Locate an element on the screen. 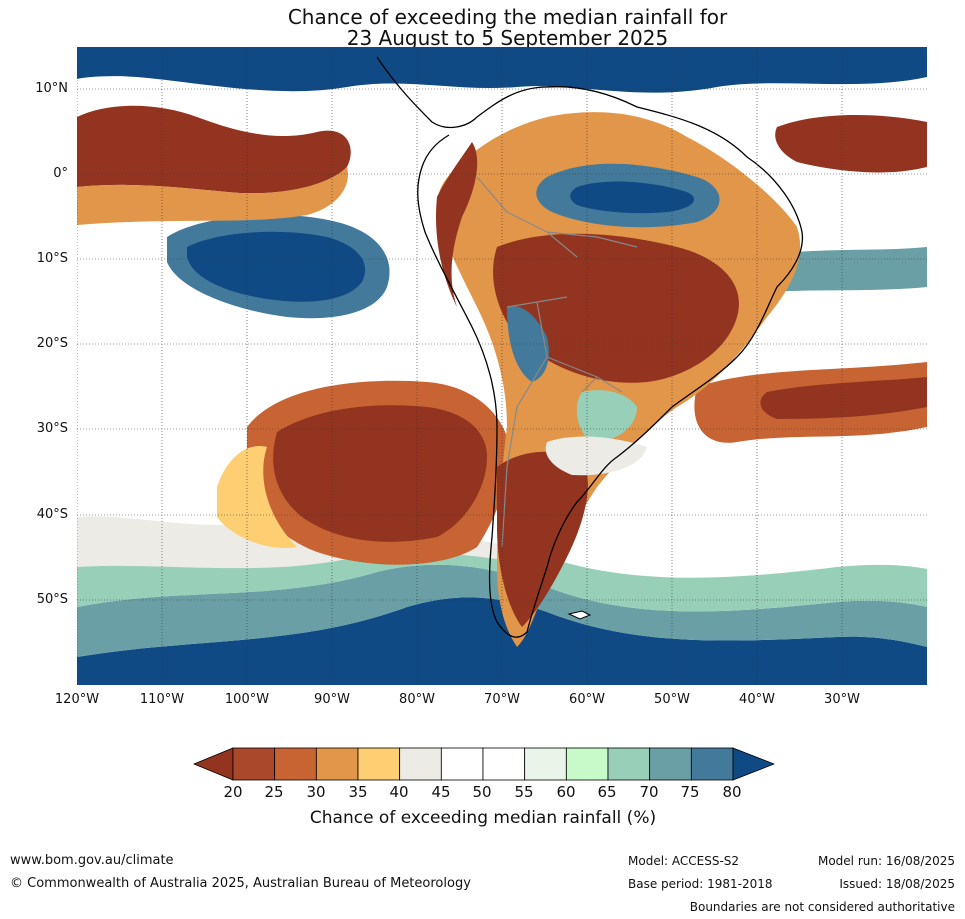 The image size is (965, 919). lon-label-110w: 110°W is located at coordinates (162, 699).